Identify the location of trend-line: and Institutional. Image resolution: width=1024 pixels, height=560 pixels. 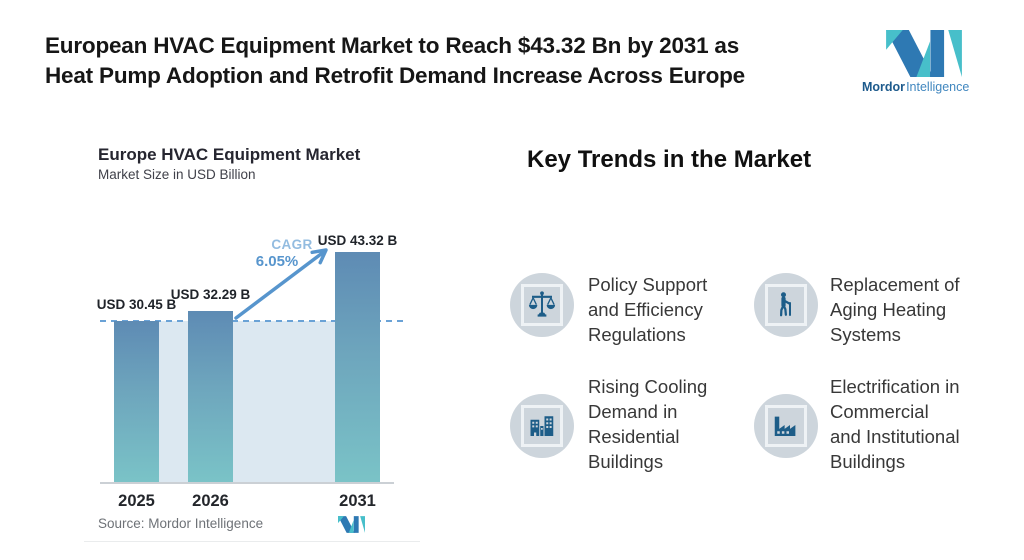
(895, 436).